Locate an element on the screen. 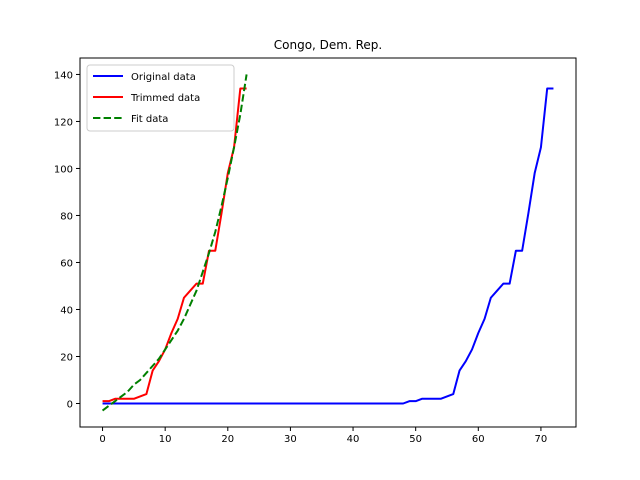  x-tick-label: 60 is located at coordinates (478, 439).